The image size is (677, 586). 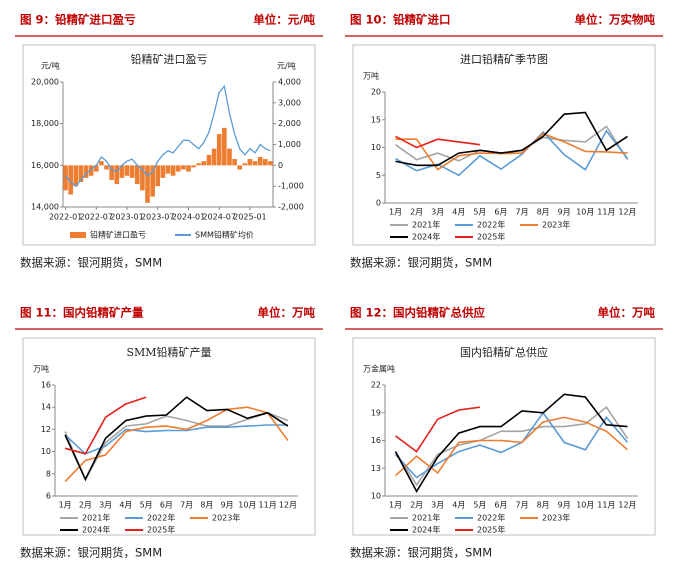 What do you see at coordinates (50, 66) in the screenshot?
I see `y-axis-unit: 元/吨` at bounding box center [50, 66].